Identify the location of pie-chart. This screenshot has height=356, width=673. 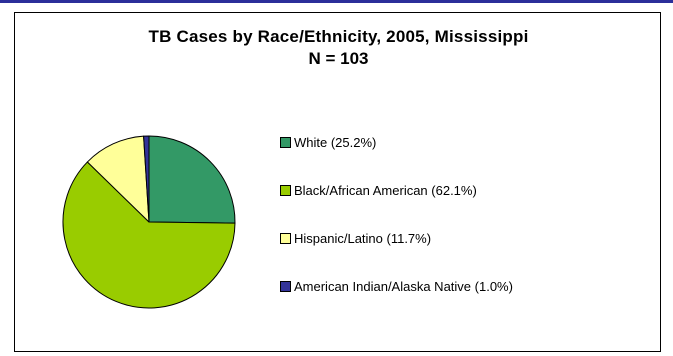
(149, 222).